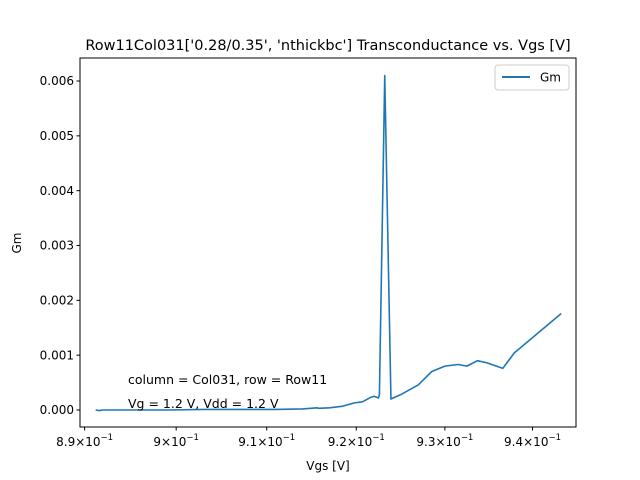 The height and width of the screenshot is (480, 640). I want to click on y-tick-label: 0.005, so click(57, 136).